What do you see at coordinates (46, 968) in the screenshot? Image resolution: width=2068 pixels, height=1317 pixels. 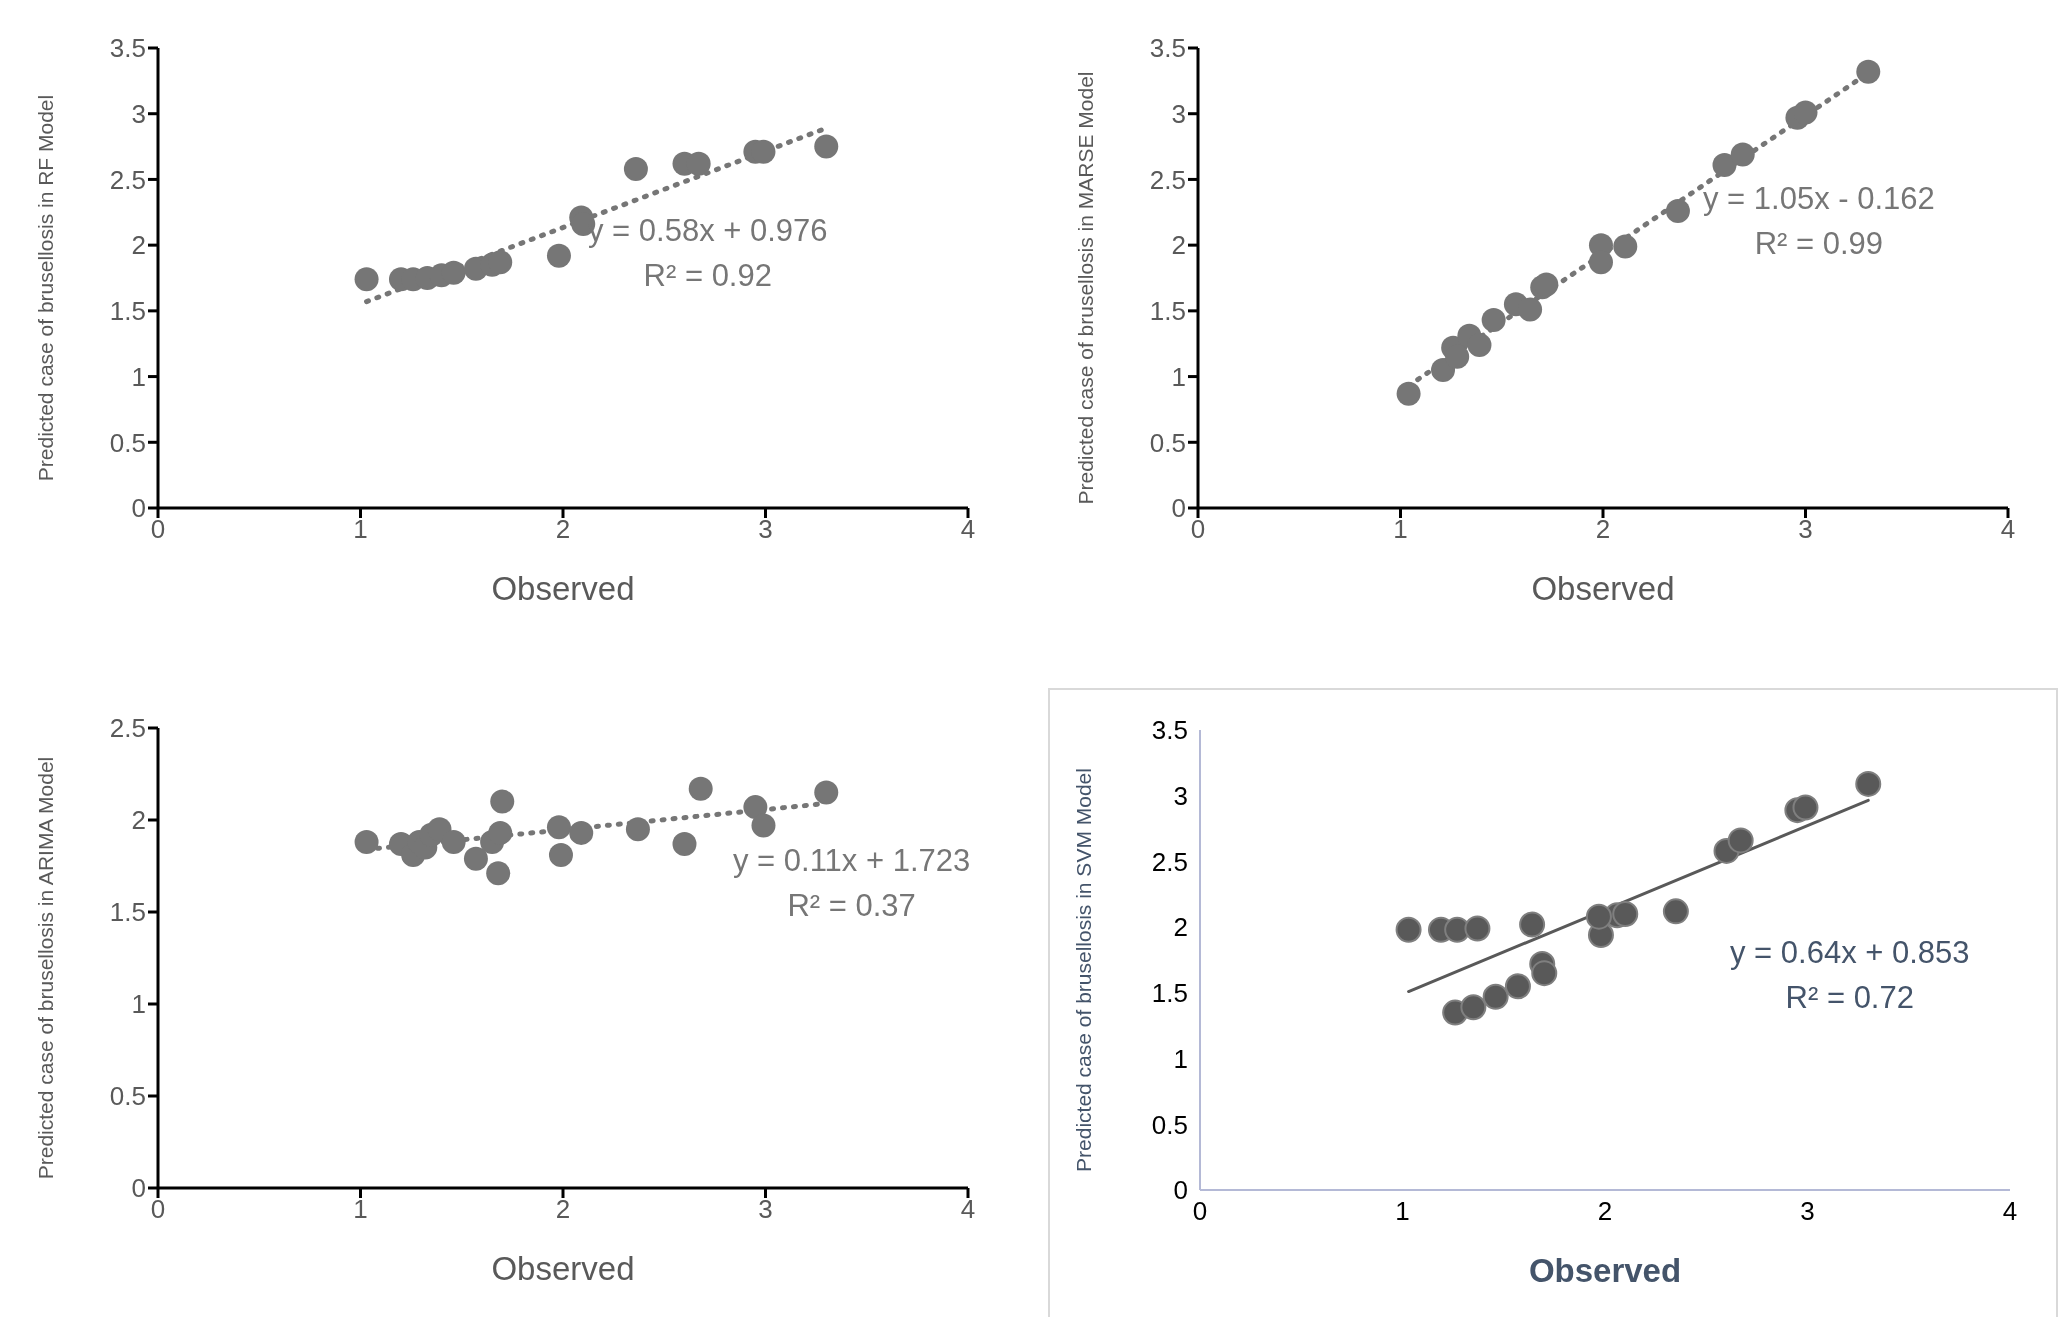 I see `y-axis-title: Predicted case of brusellosis in ARIMA Model` at bounding box center [46, 968].